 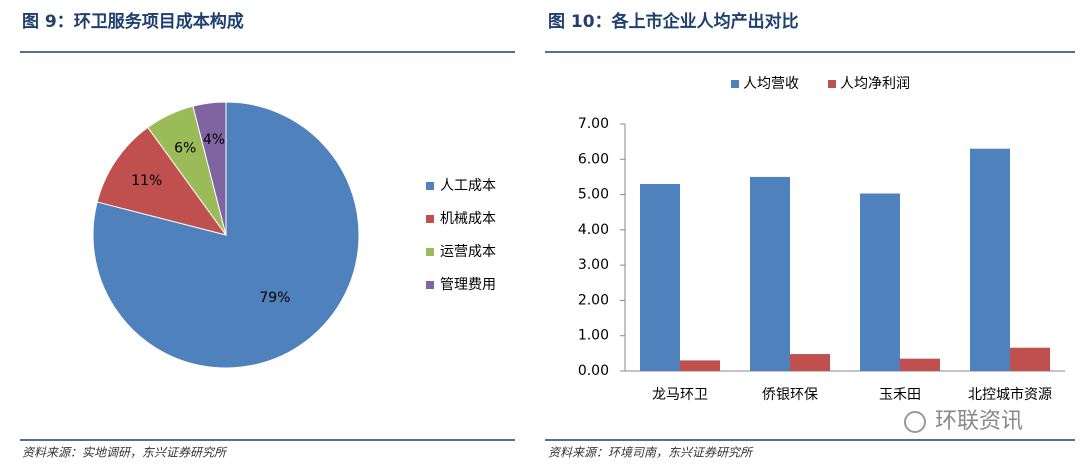 What do you see at coordinates (593, 371) in the screenshot?
I see `y-tick-label: 0.00` at bounding box center [593, 371].